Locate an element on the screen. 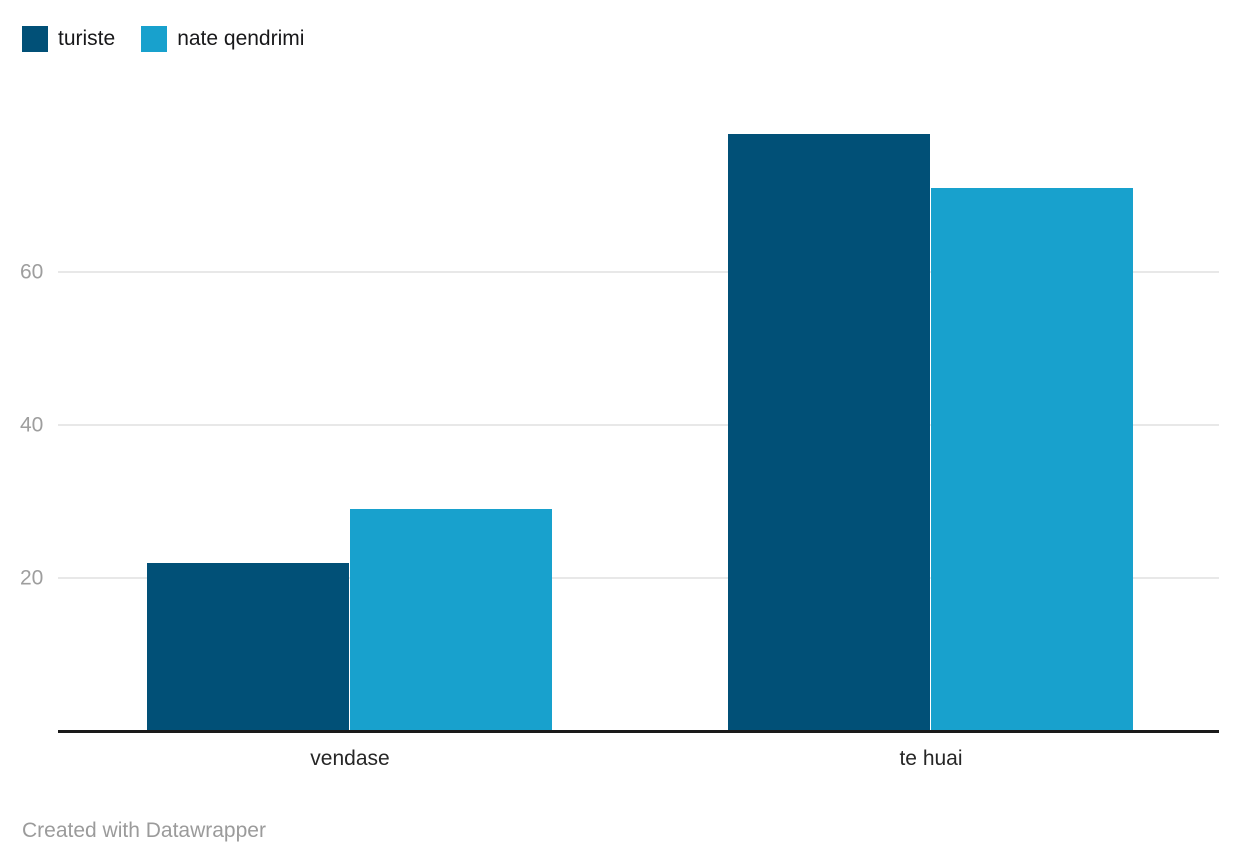  legend-swatch-nate-qendrimi is located at coordinates (154, 39).